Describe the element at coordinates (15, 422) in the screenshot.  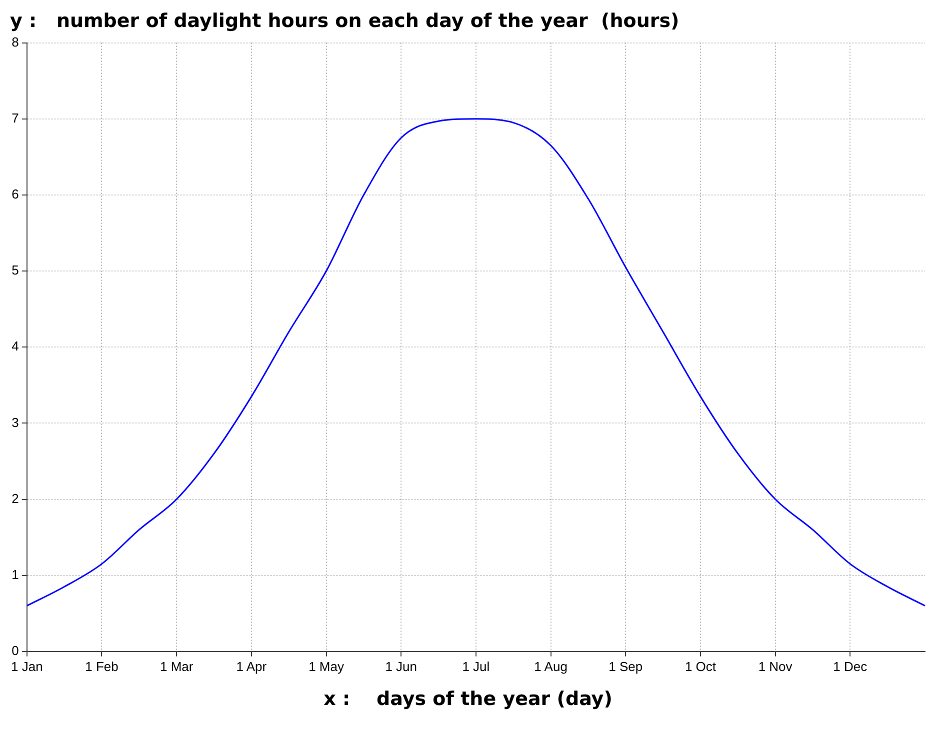
I see `y-tick-label: 3` at that location.